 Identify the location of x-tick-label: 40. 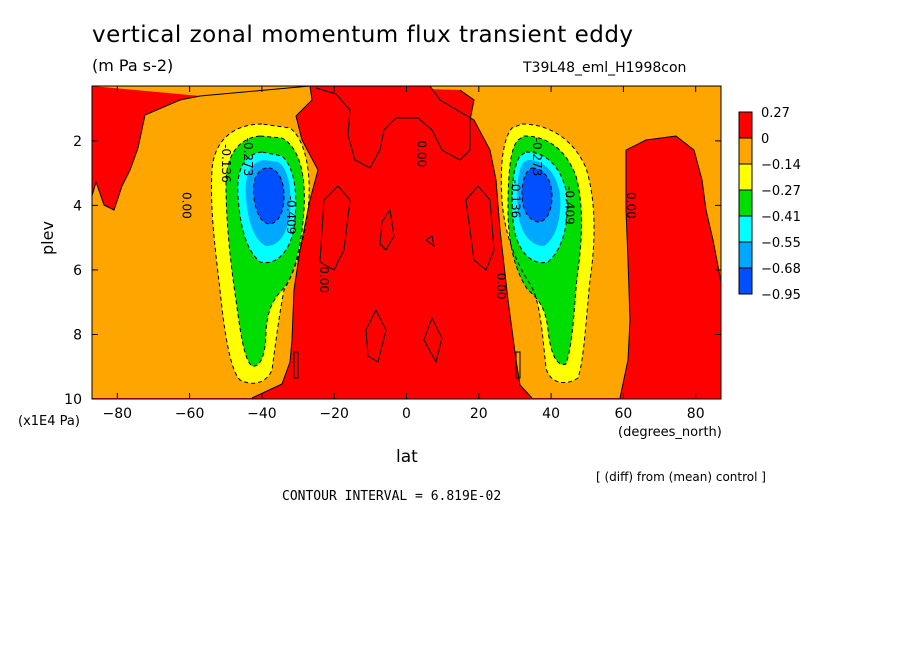
(551, 414).